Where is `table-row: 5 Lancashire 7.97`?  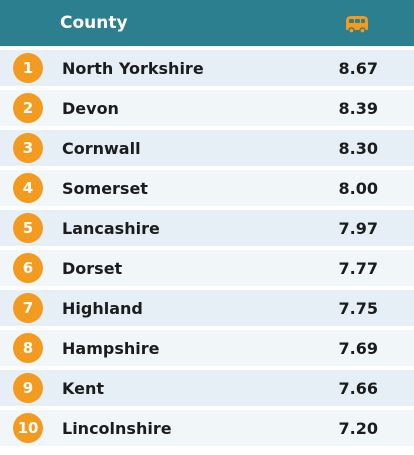
table-row: 5 Lancashire 7.97 is located at coordinates (207, 230).